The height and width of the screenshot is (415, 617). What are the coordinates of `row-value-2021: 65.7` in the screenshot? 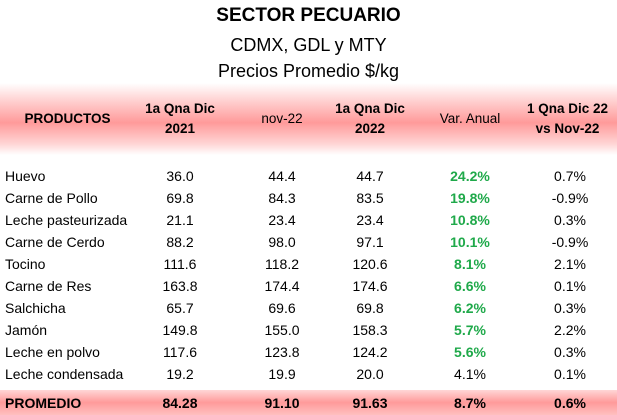 It's located at (180, 308).